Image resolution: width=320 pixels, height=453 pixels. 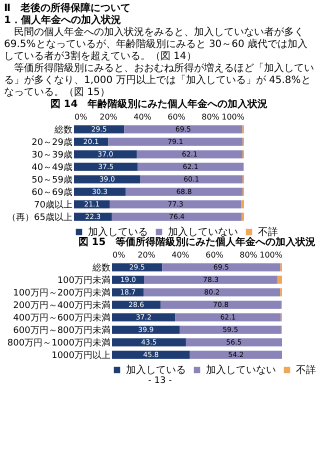 What do you see at coordinates (83, 280) in the screenshot?
I see `y-tick-label: 100万円未満` at bounding box center [83, 280].